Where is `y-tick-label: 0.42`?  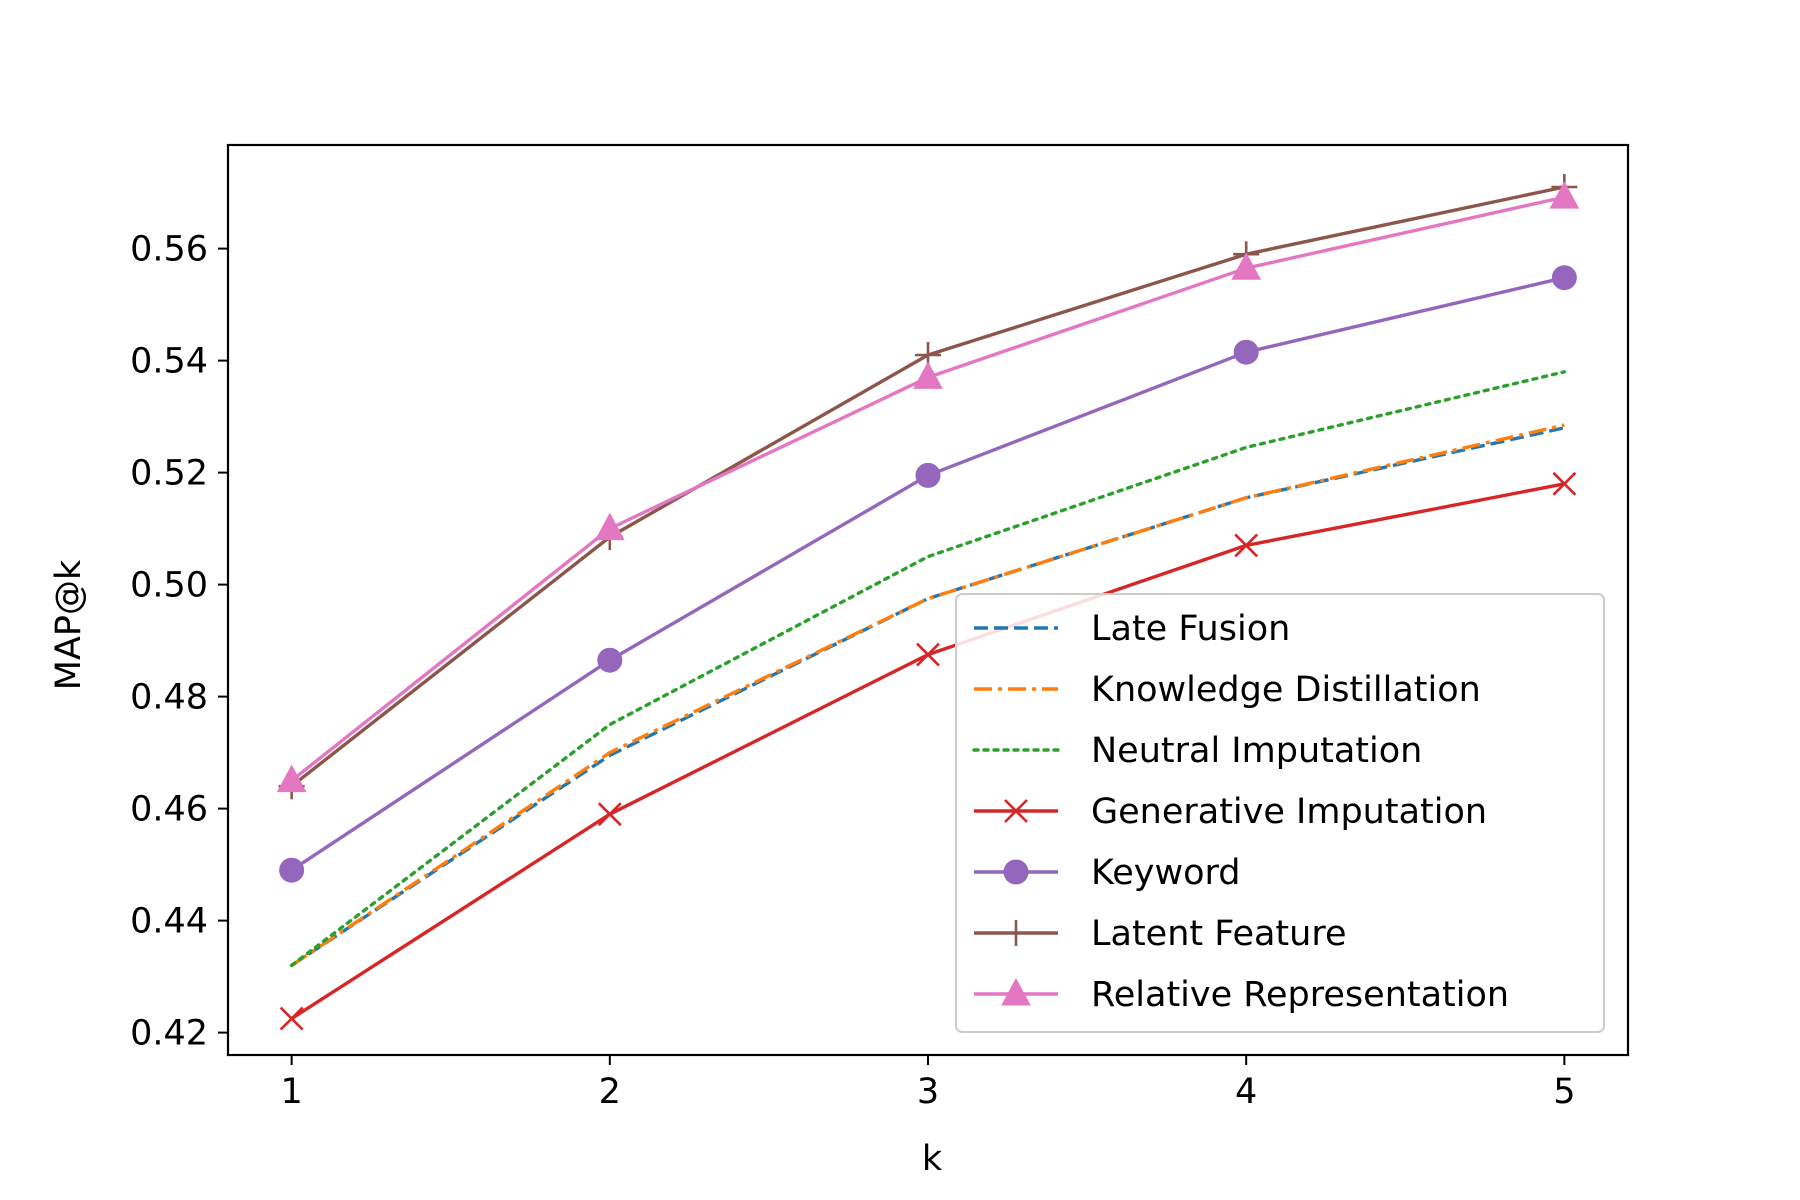
y-tick-label: 0.42 is located at coordinates (169, 1034).